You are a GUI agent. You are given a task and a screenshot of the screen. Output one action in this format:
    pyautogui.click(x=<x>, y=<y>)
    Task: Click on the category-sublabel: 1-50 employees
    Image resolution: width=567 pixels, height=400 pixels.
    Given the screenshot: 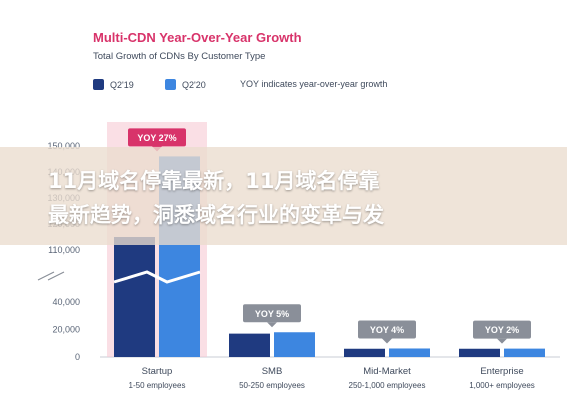 What is the action you would take?
    pyautogui.click(x=157, y=385)
    